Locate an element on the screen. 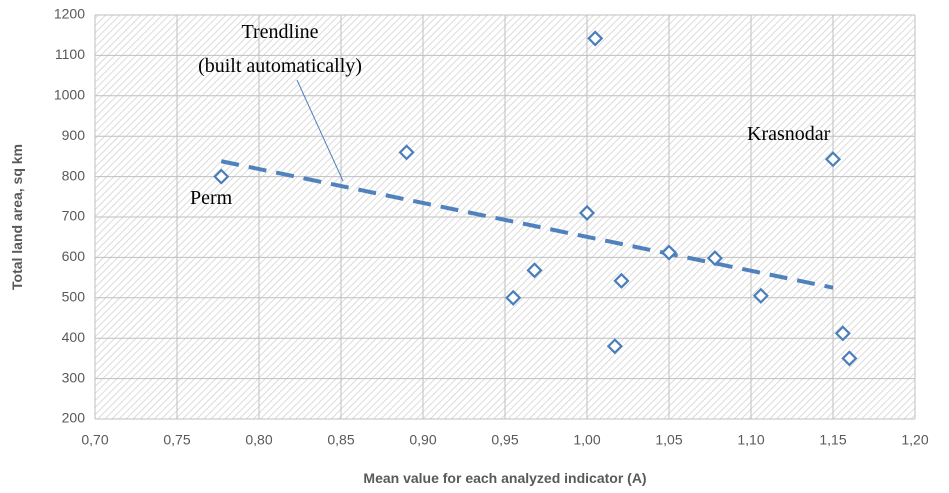  annotation: Trendline is located at coordinates (279, 32).